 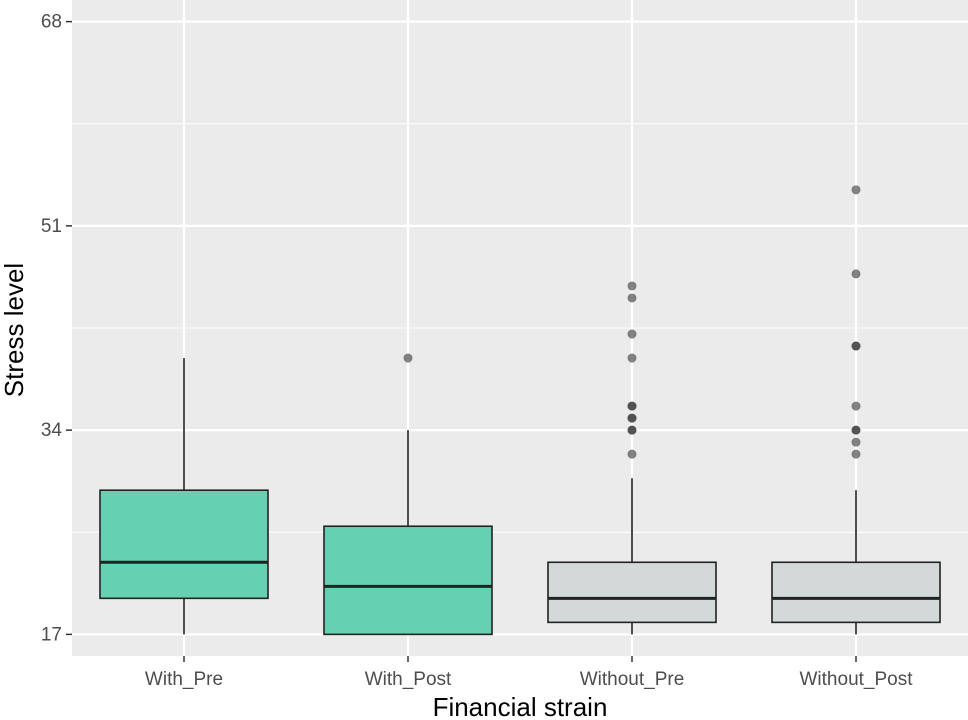 What do you see at coordinates (56, 328) in the screenshot?
I see `y-axis: 17 34 51 68` at bounding box center [56, 328].